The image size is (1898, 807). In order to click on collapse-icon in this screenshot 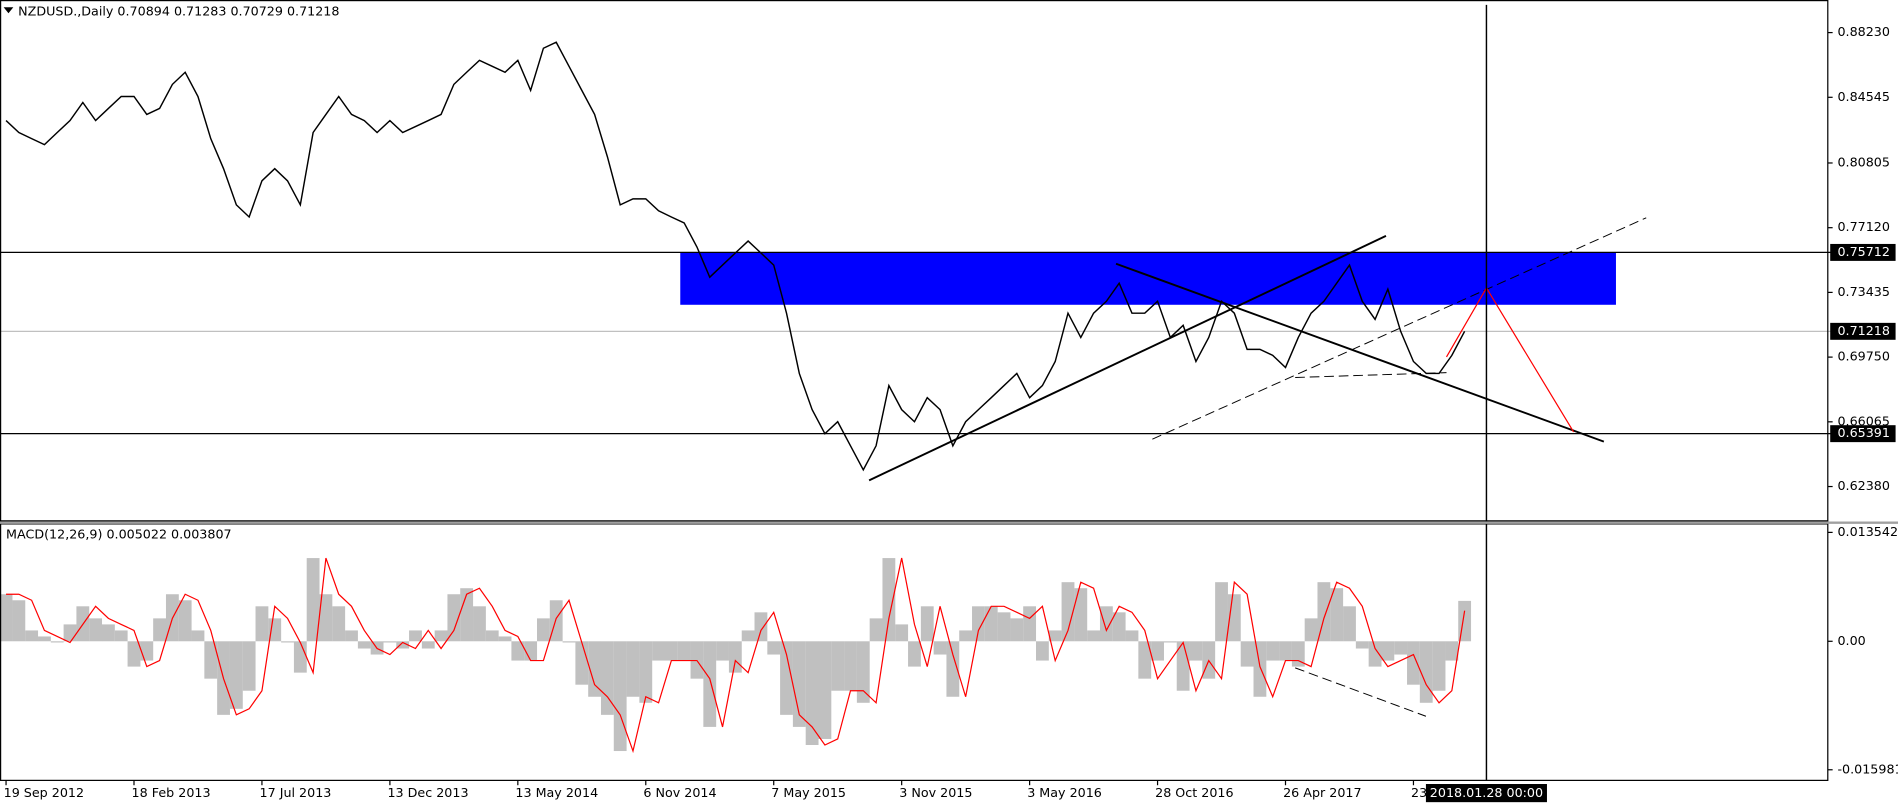, I will do `click(8, 10)`.